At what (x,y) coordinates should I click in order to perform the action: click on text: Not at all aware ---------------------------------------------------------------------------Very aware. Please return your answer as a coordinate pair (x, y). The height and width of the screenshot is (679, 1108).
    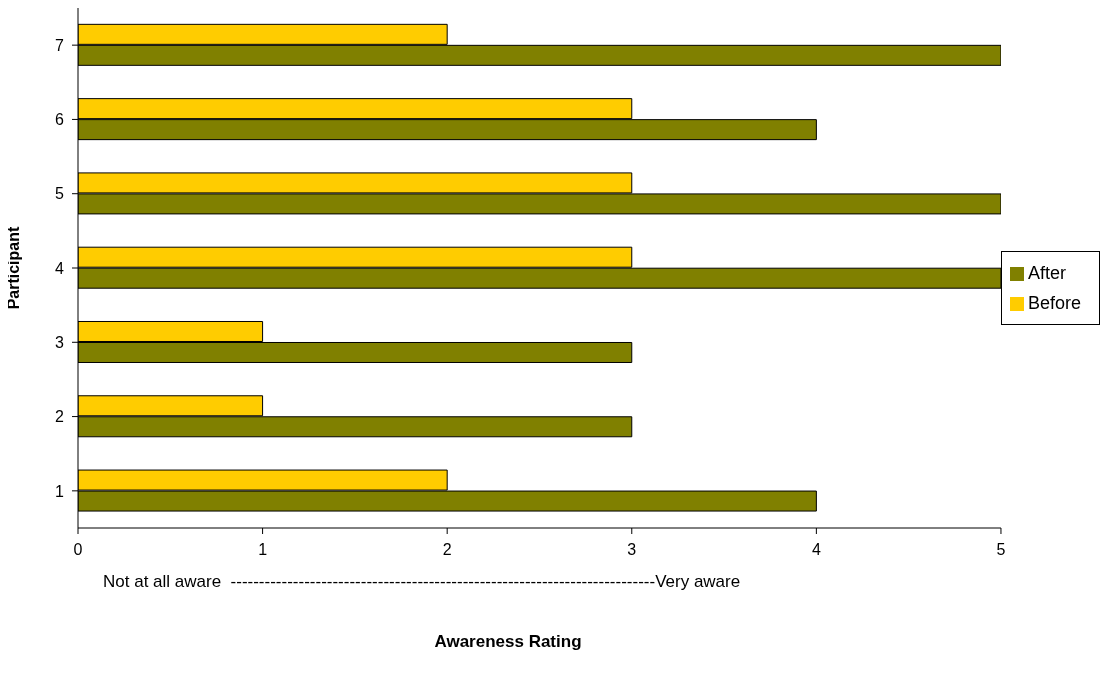
    Looking at the image, I should click on (422, 582).